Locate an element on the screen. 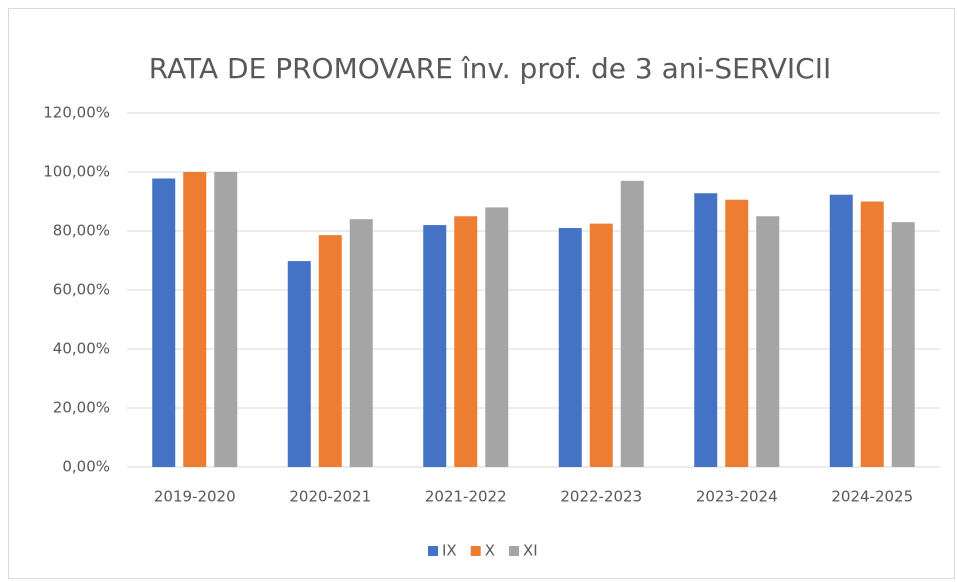  y-tick-label: 20,00% is located at coordinates (81, 408).